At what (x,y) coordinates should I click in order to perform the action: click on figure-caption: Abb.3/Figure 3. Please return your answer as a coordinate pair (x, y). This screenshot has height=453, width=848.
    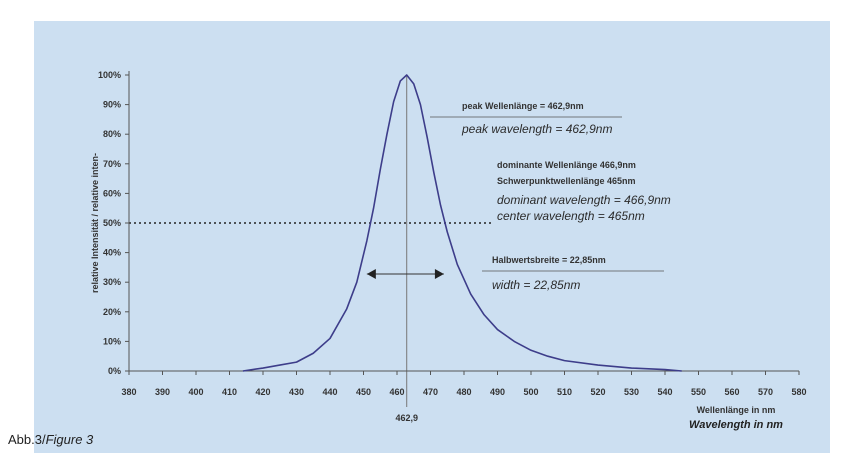
    Looking at the image, I should click on (50, 439).